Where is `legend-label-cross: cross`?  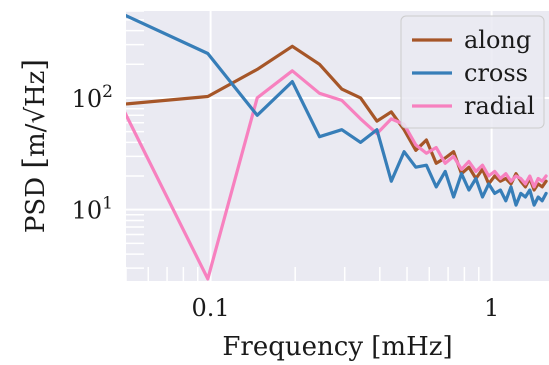
legend-label-cross: cross is located at coordinates (496, 73).